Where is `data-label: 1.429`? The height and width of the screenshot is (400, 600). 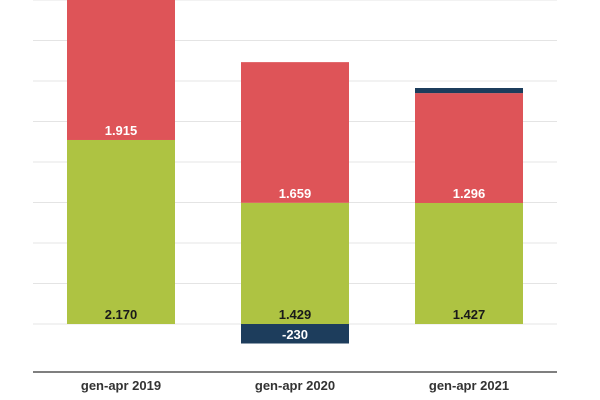
data-label: 1.429 is located at coordinates (295, 314).